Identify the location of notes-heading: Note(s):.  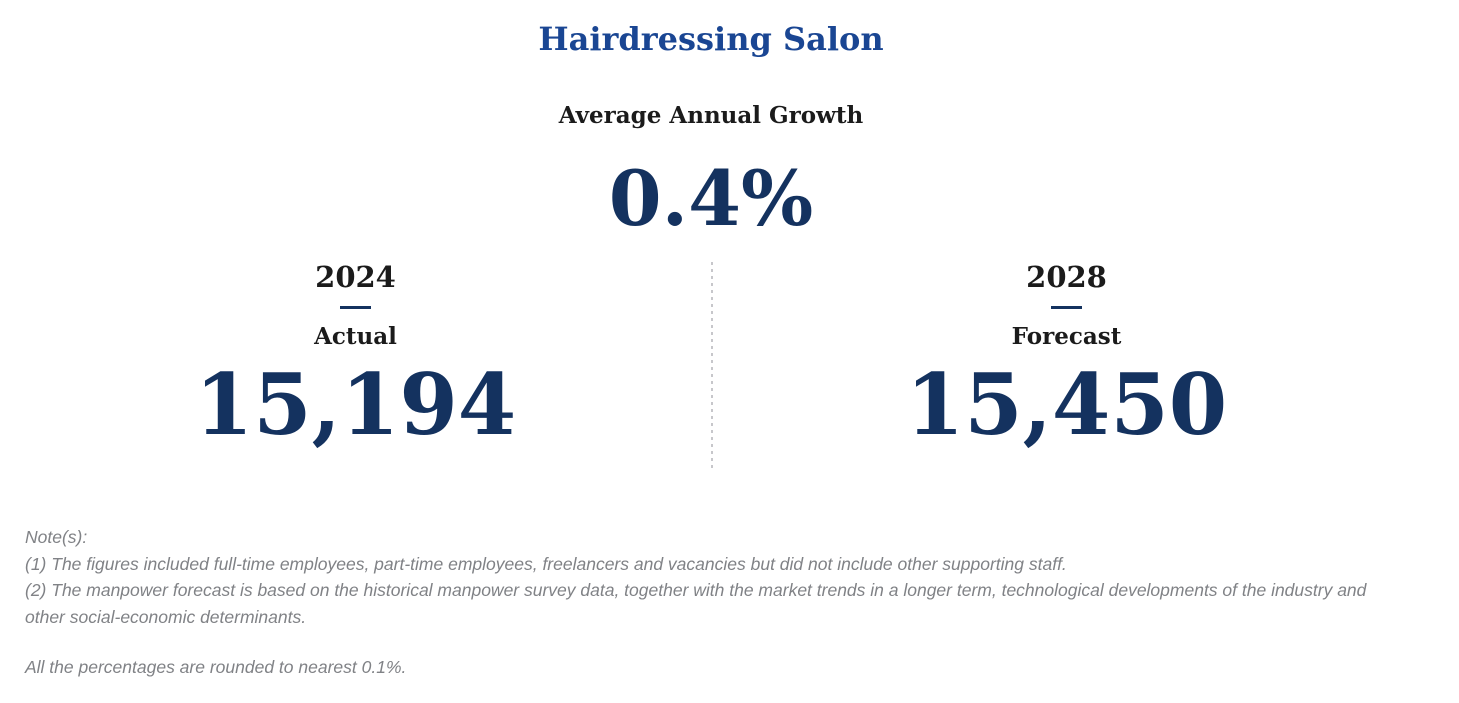
(56, 537).